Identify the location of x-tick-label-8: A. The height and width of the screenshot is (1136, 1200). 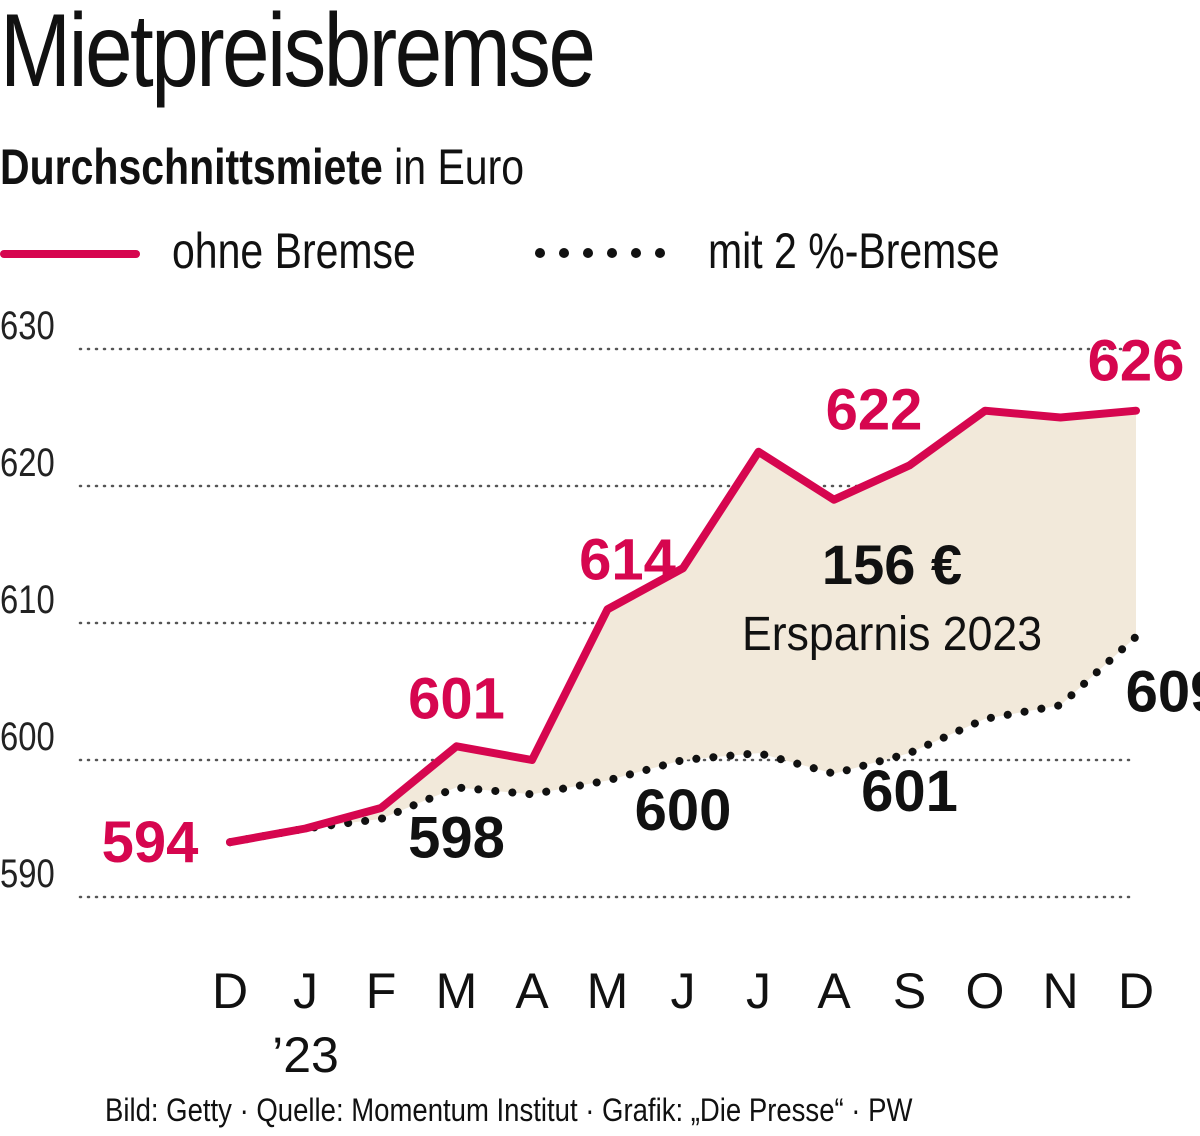
(834, 991).